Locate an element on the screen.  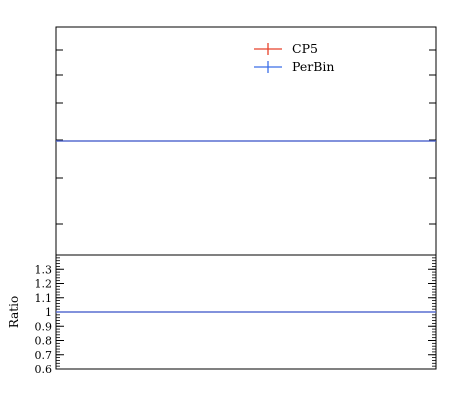
legend-label-cp5: CP5 is located at coordinates (305, 48).